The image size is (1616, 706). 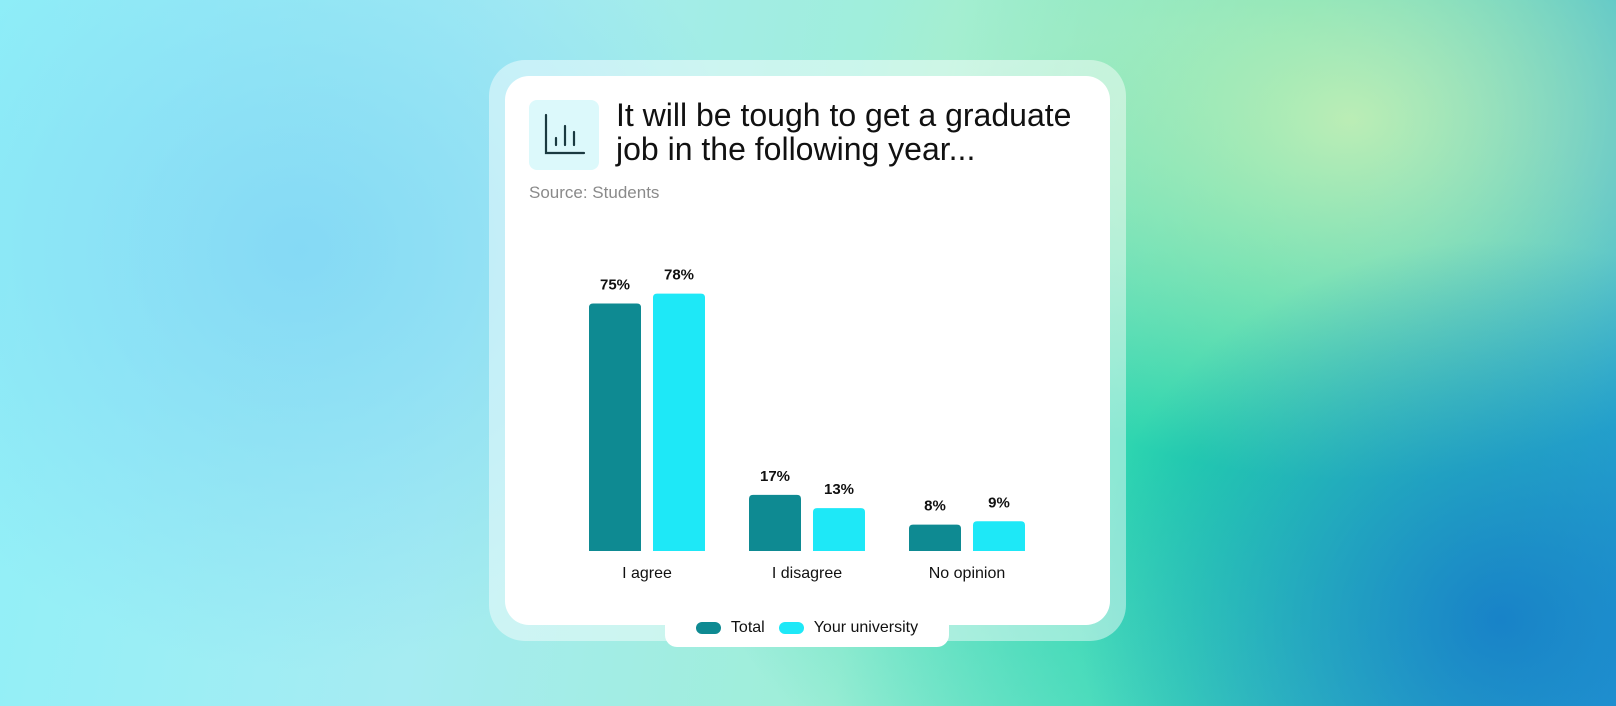 I want to click on legend-item: Total, so click(x=730, y=627).